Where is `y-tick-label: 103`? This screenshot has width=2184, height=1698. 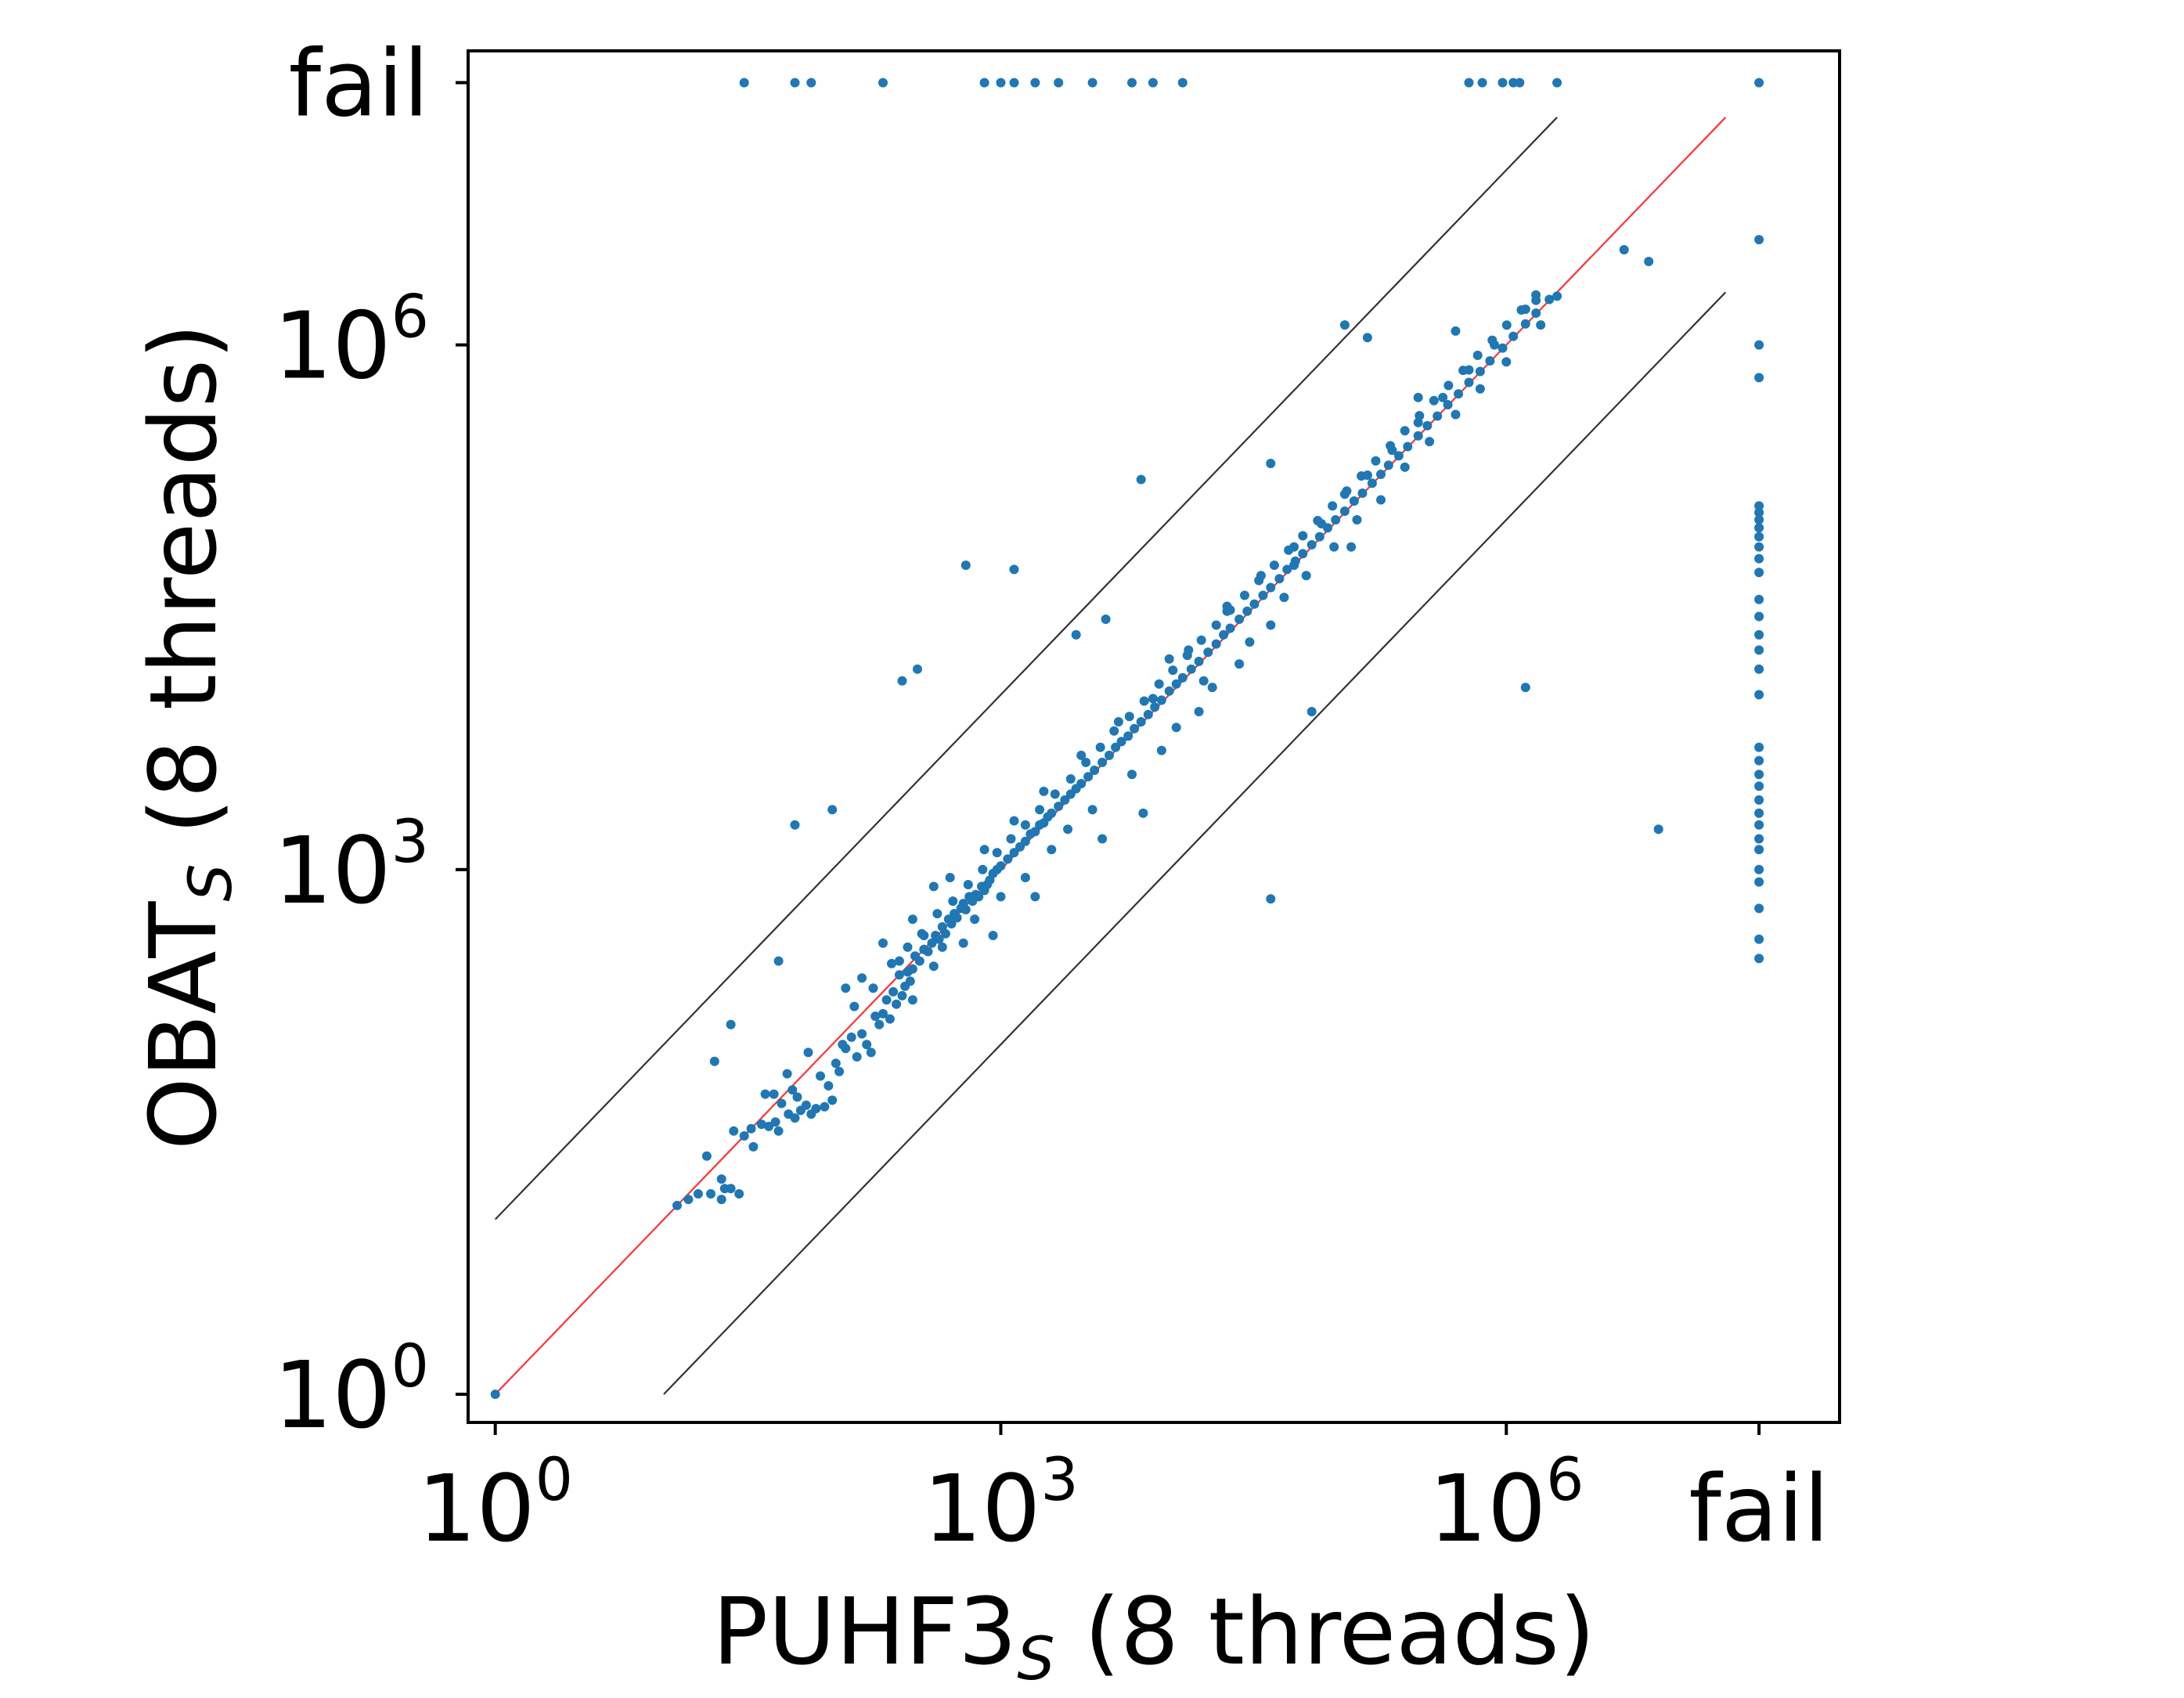 y-tick-label: 103 is located at coordinates (351, 865).